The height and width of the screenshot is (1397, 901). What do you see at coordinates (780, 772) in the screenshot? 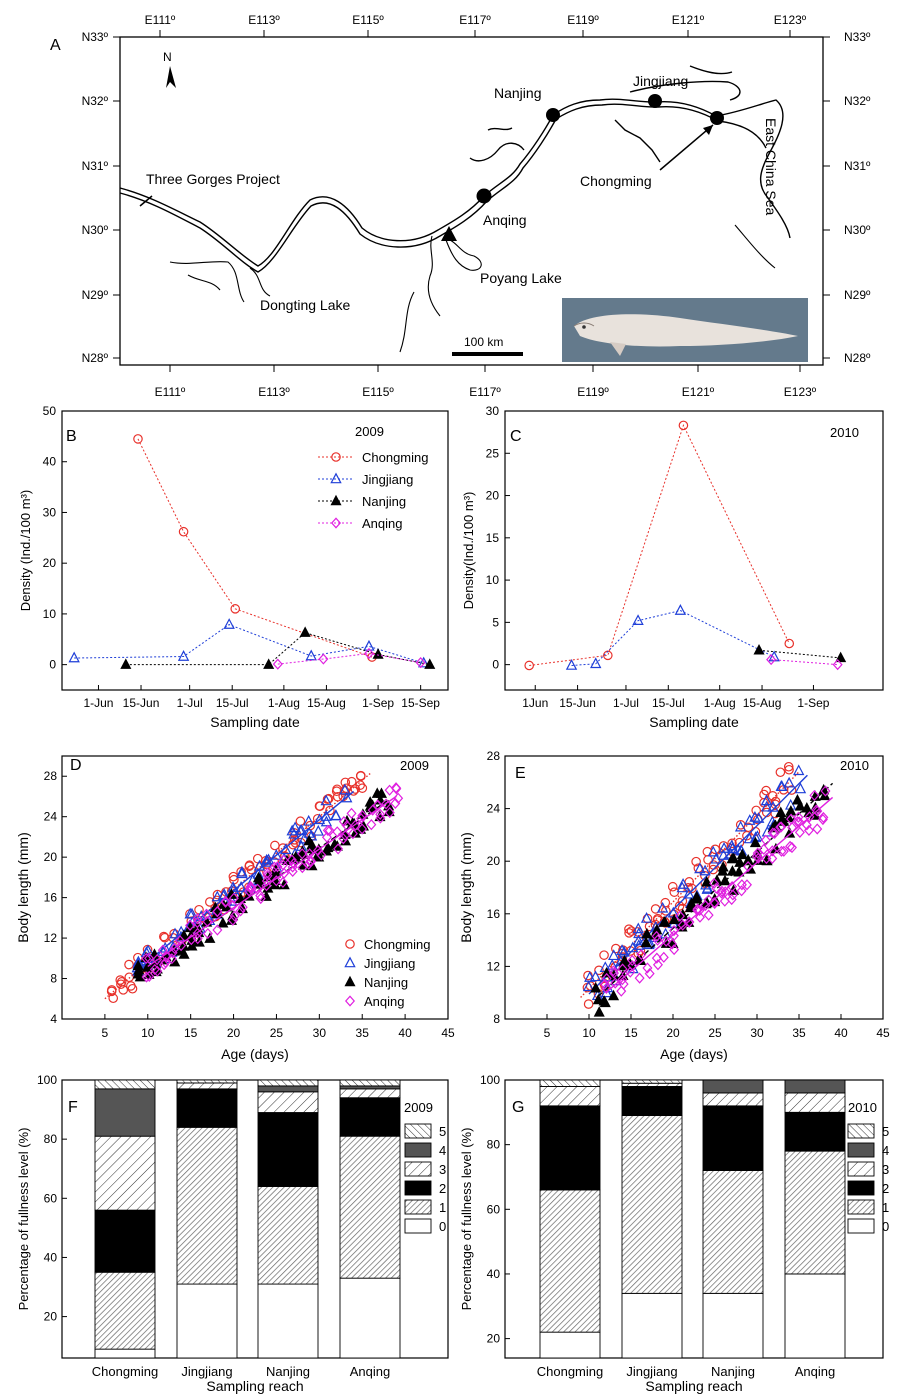
I see `data-point-chongming` at bounding box center [780, 772].